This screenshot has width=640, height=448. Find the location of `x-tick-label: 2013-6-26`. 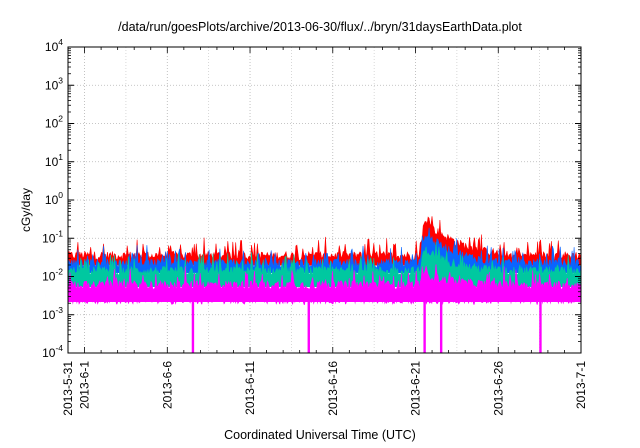

x-tick-label: 2013-6-26 is located at coordinates (498, 388).